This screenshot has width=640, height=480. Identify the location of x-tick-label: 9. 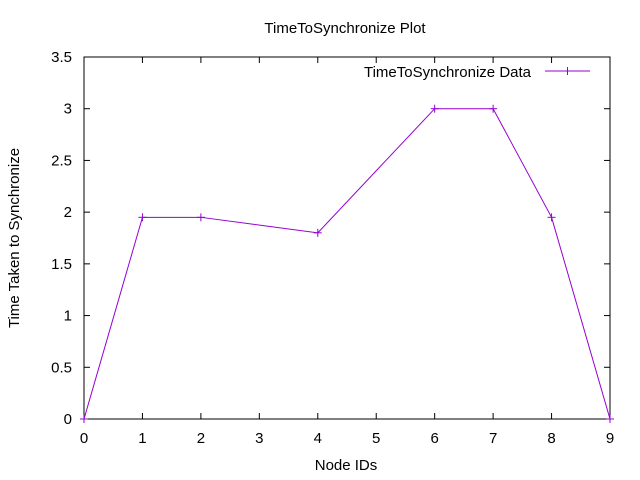
(610, 438).